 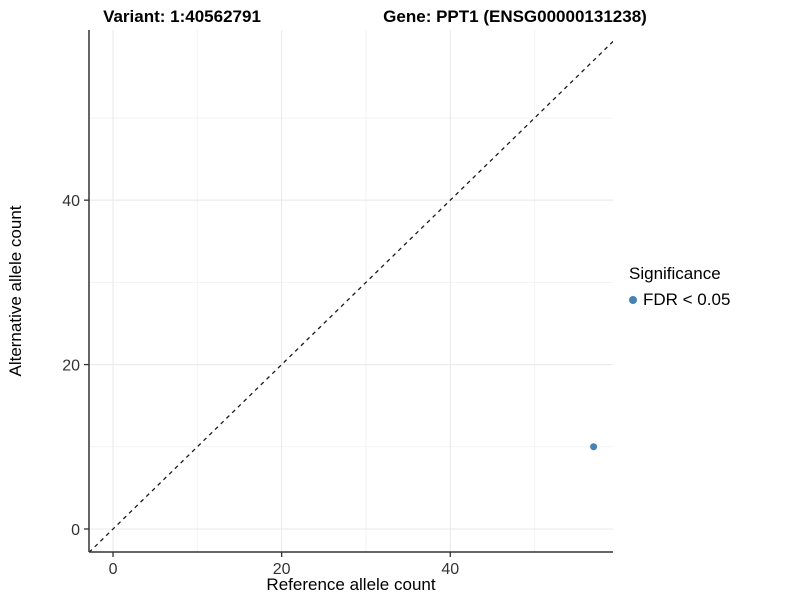 What do you see at coordinates (515, 16) in the screenshot?
I see `gene-title: Gene: PPT1 (ENSG00000131238)` at bounding box center [515, 16].